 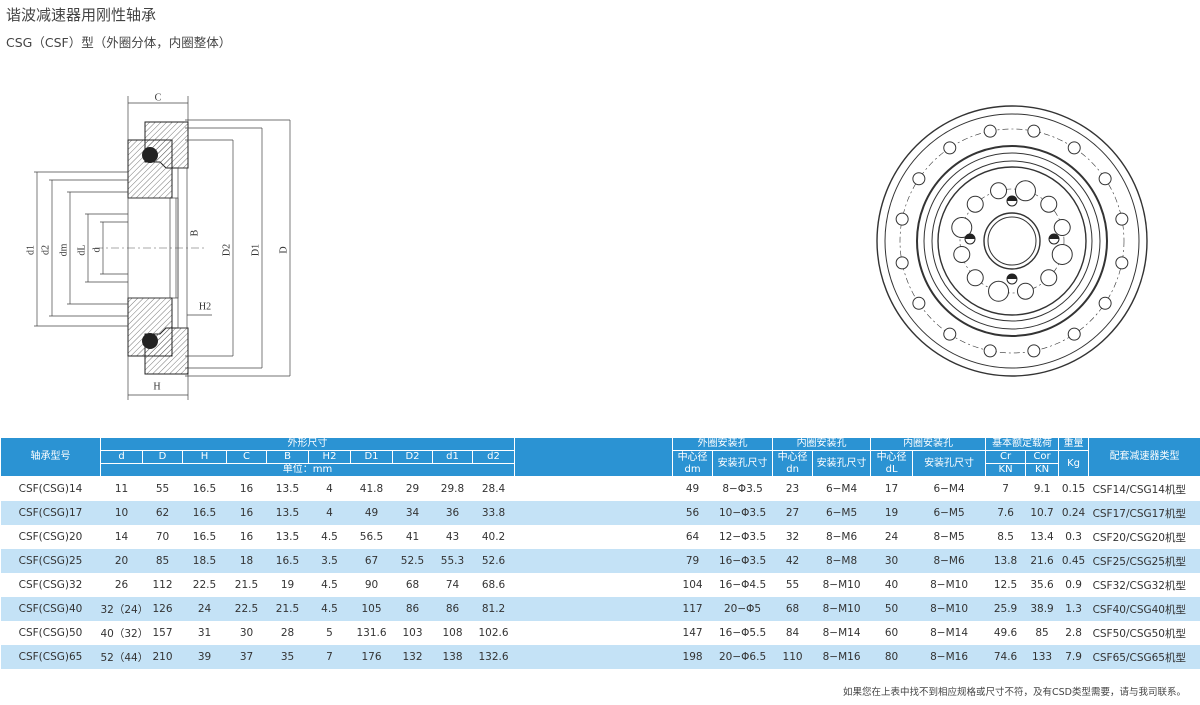 I want to click on table-cell: 23, so click(x=792, y=489).